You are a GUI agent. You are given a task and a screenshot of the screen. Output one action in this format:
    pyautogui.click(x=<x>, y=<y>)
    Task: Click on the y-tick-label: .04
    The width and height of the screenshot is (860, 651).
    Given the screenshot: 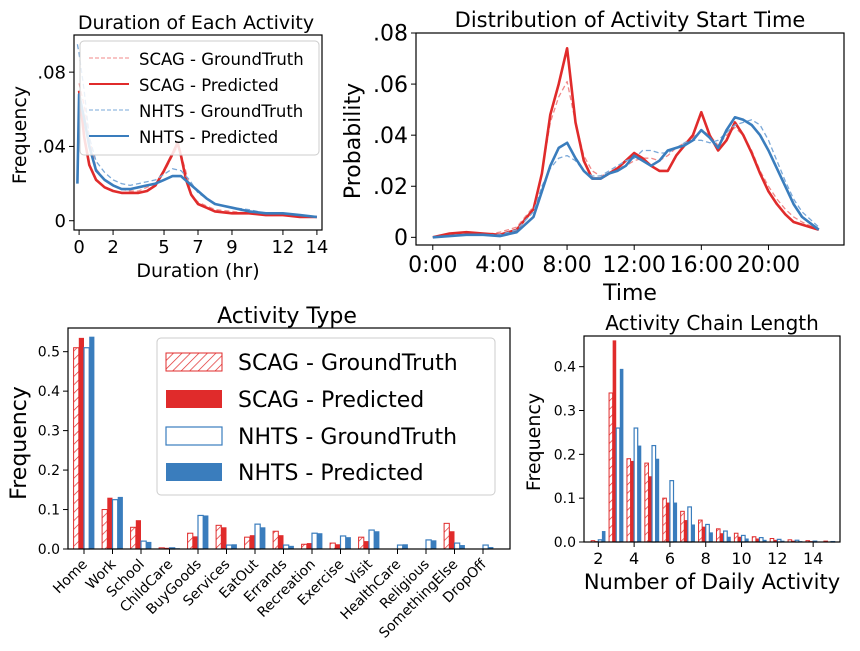 What is the action you would take?
    pyautogui.click(x=51, y=147)
    